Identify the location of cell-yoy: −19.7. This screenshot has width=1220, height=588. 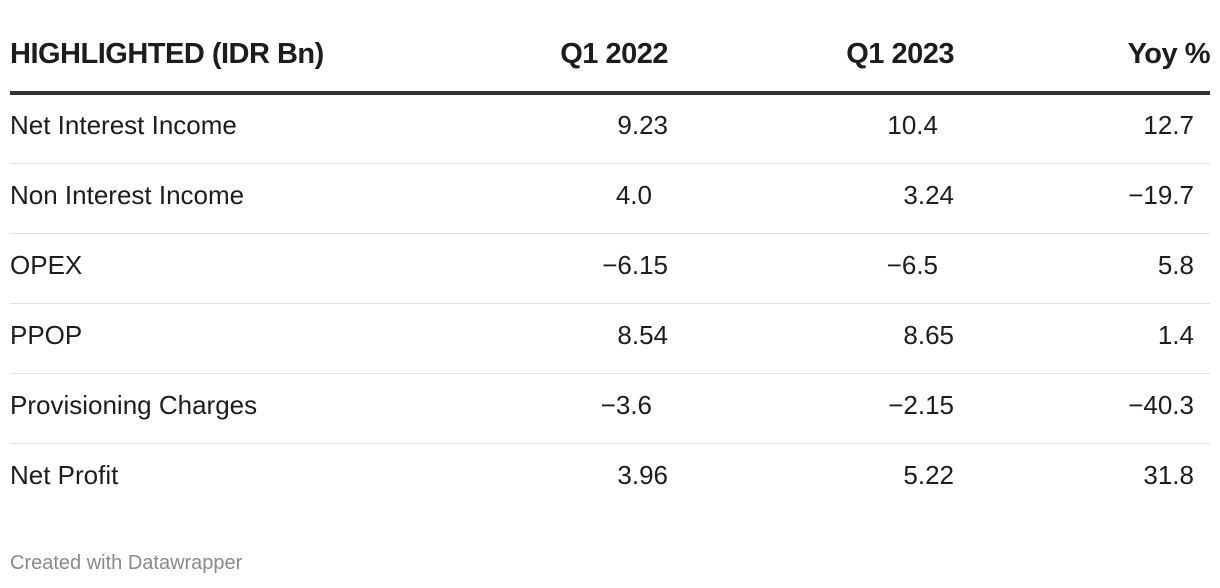
(1082, 198).